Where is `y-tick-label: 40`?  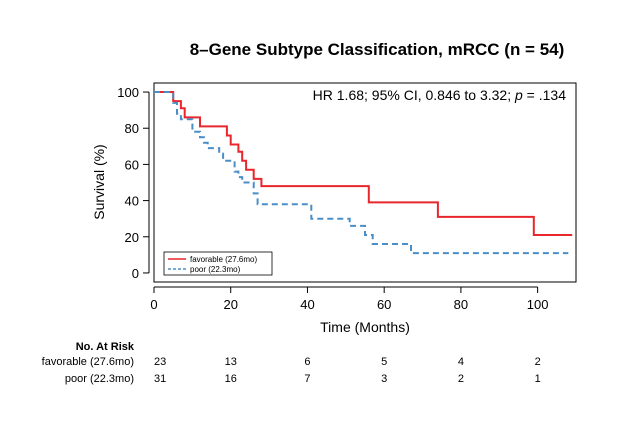
y-tick-label: 40 is located at coordinates (132, 201).